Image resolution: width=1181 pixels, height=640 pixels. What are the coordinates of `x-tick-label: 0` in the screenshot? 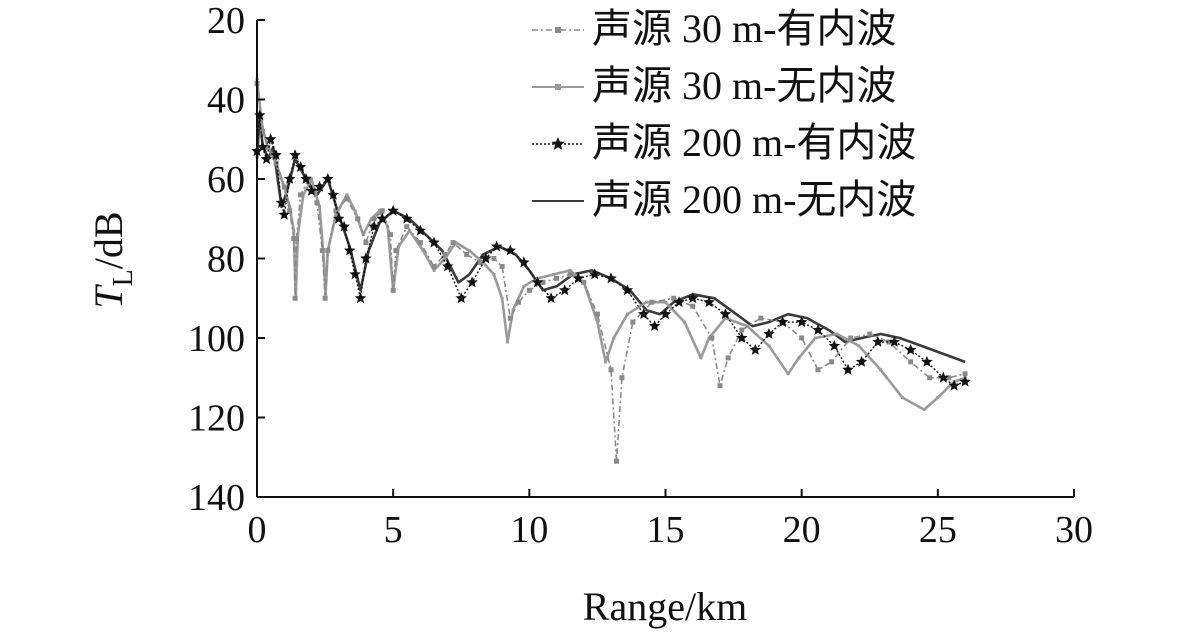 It's located at (257, 530).